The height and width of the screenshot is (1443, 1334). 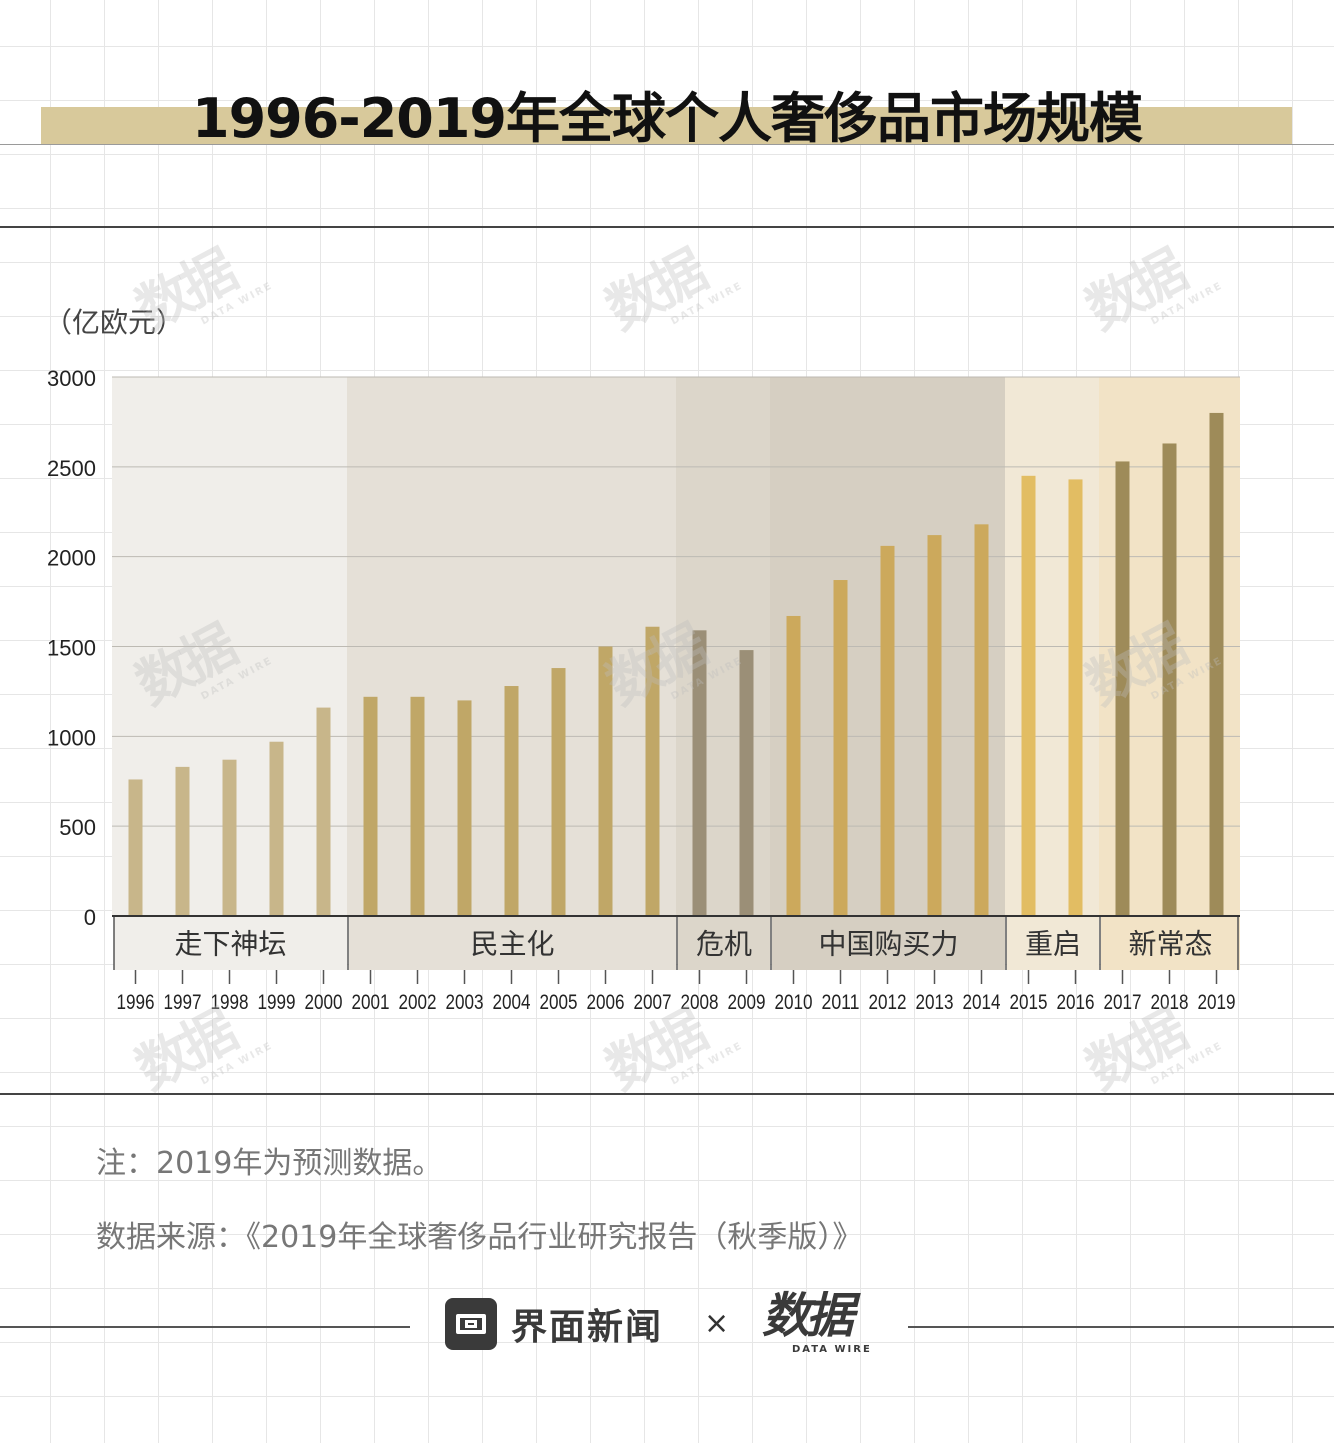 I want to click on phase-label: 新常态, so click(x=1170, y=944).